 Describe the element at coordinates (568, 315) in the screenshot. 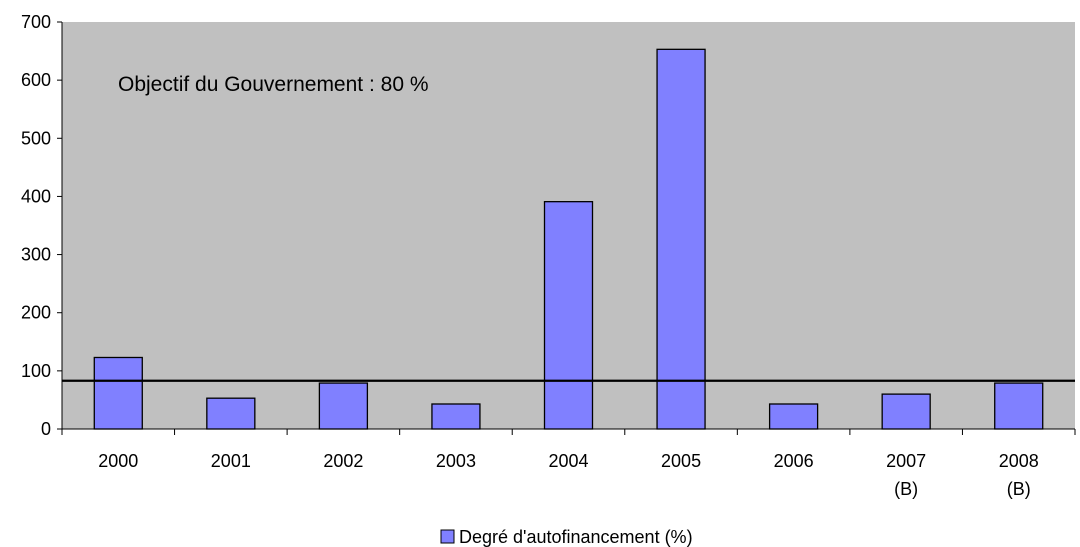

I see `bar-2004` at that location.